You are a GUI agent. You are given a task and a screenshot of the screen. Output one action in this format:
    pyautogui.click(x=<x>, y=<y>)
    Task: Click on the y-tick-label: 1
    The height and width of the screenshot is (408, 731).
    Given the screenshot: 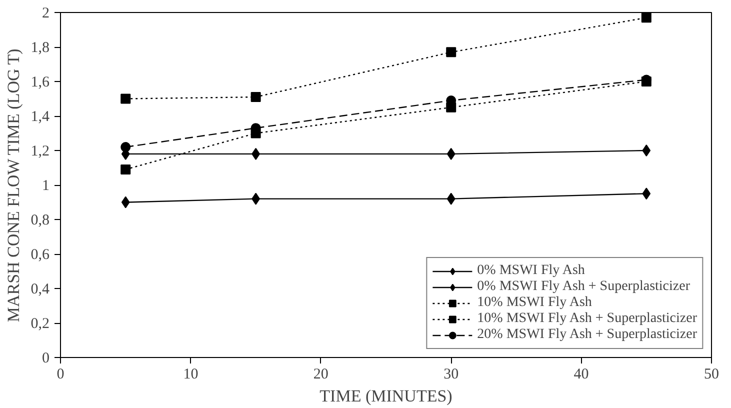 What is the action you would take?
    pyautogui.click(x=46, y=186)
    